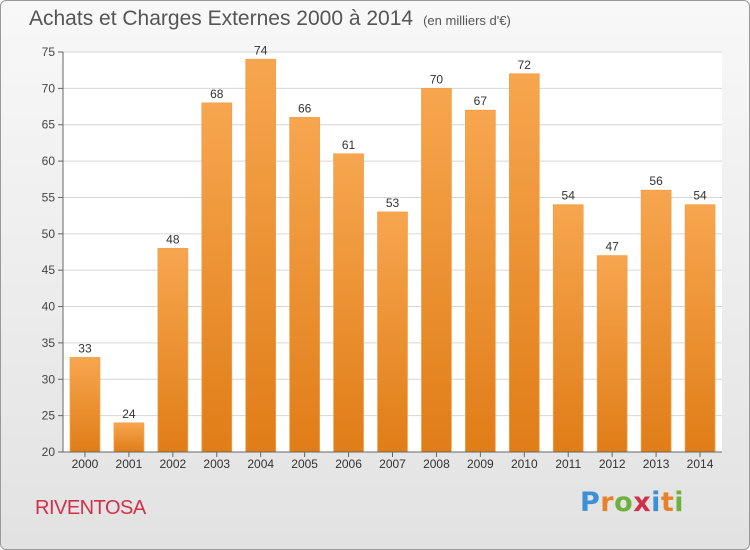 Image resolution: width=750 pixels, height=550 pixels. Describe the element at coordinates (436, 464) in the screenshot. I see `x-tick-label: 2008` at that location.